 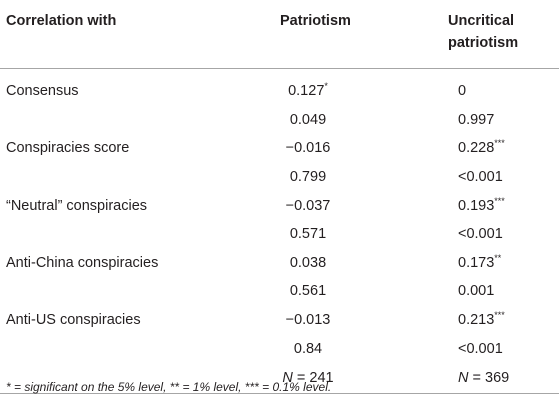 What do you see at coordinates (321, 378) in the screenshot?
I see `patriotism-sample-size: N = 241` at bounding box center [321, 378].